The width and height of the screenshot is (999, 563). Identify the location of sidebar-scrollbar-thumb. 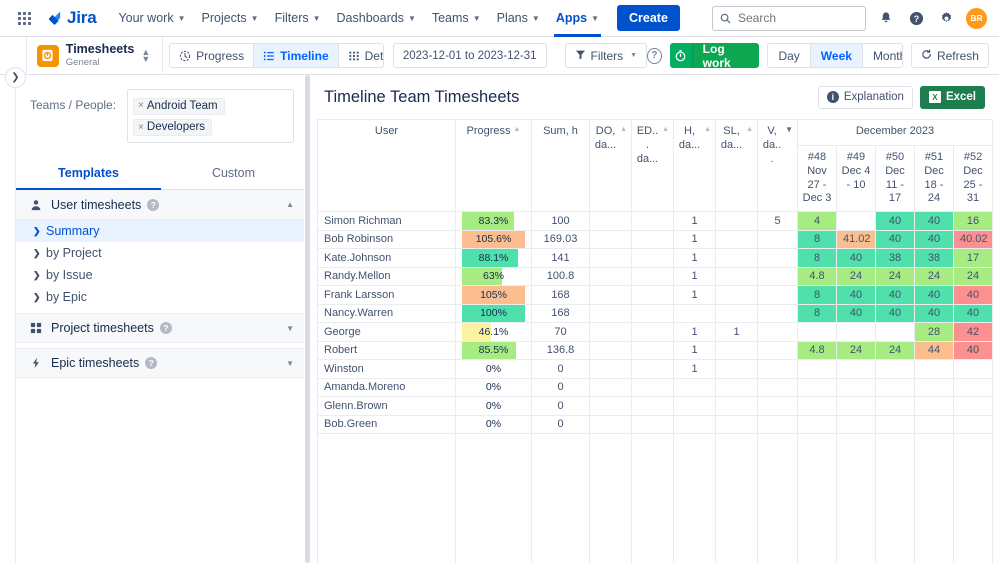
(307, 319).